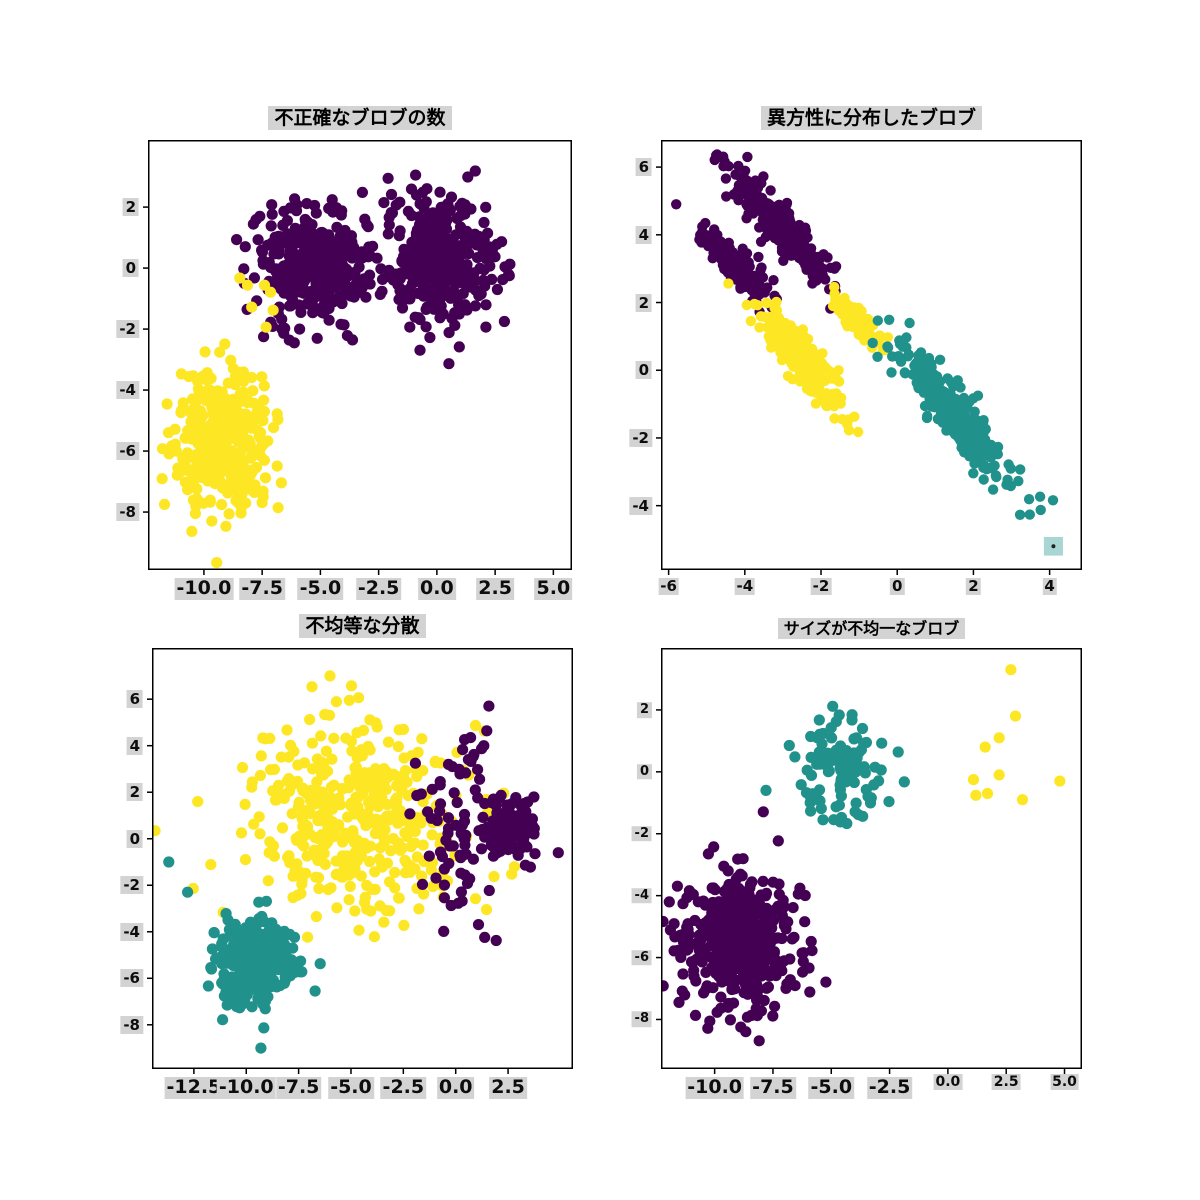 The image size is (1200, 1200). Describe the element at coordinates (194, 1087) in the screenshot. I see `x-tick-label: -12.5` at that location.